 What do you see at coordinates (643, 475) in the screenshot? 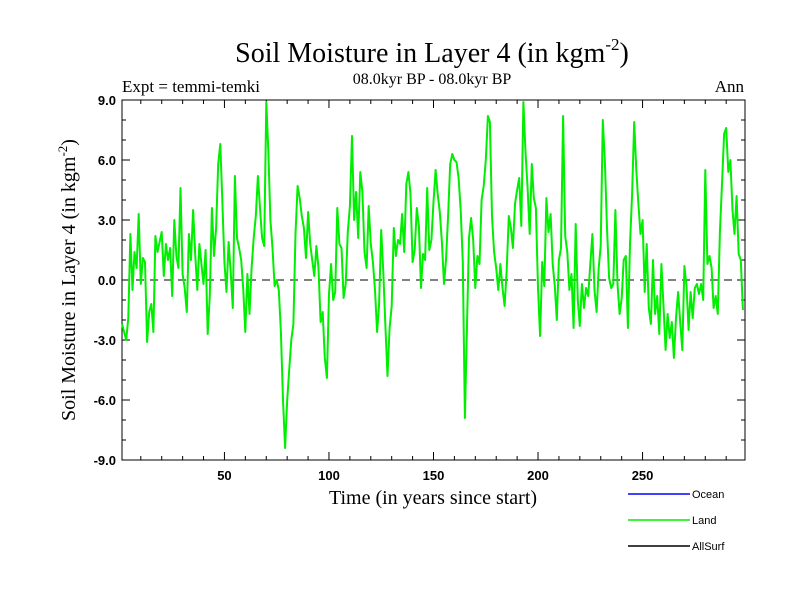
I see `x-tick-label: 250` at bounding box center [643, 475].